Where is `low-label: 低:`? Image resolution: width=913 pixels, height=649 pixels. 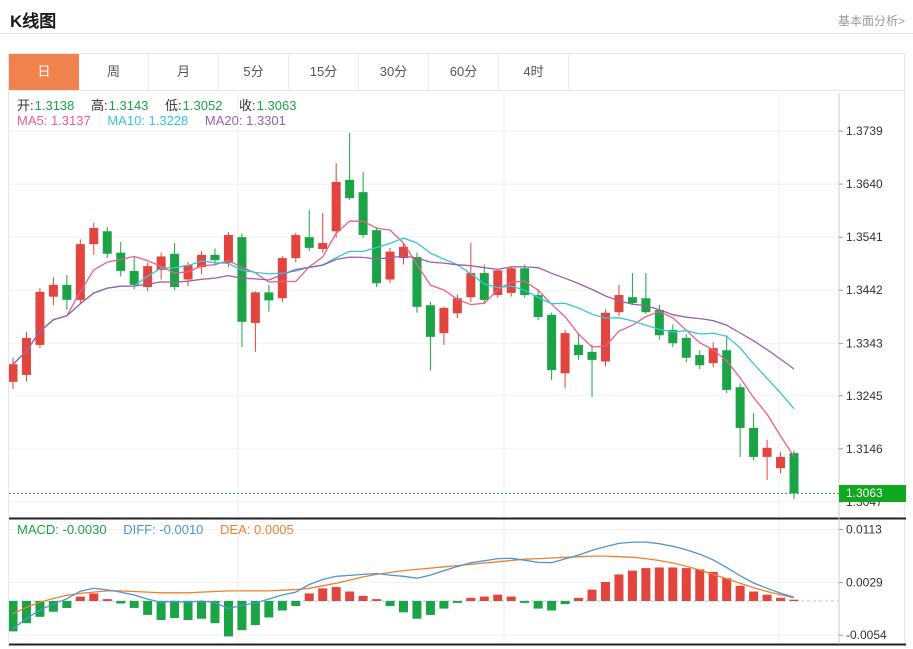
low-label: 低: is located at coordinates (173, 105).